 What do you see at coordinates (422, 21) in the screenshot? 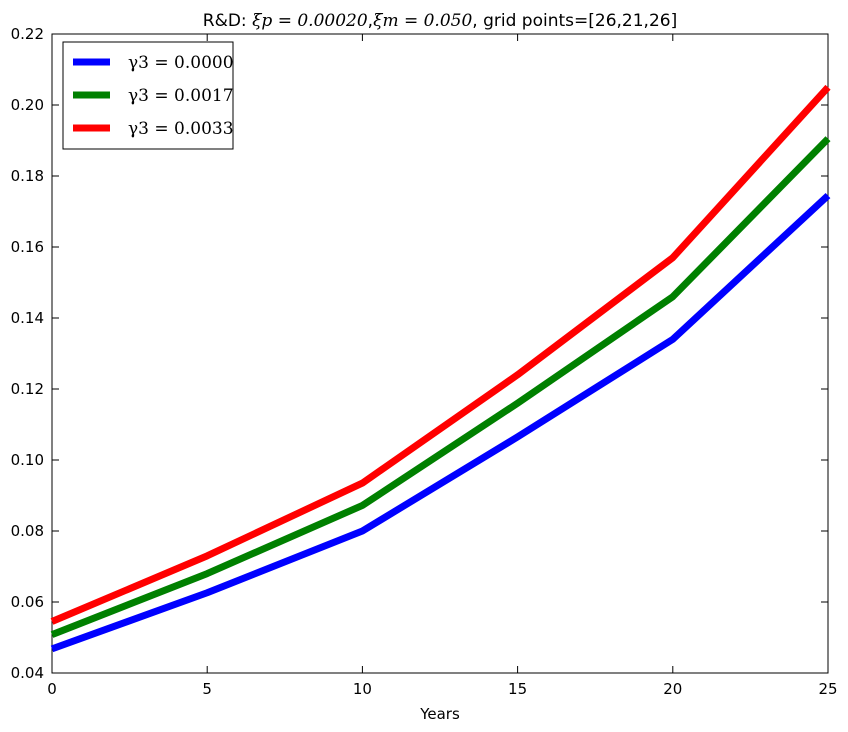
I see `title-xi-m: ξm = 0.050` at bounding box center [422, 21].